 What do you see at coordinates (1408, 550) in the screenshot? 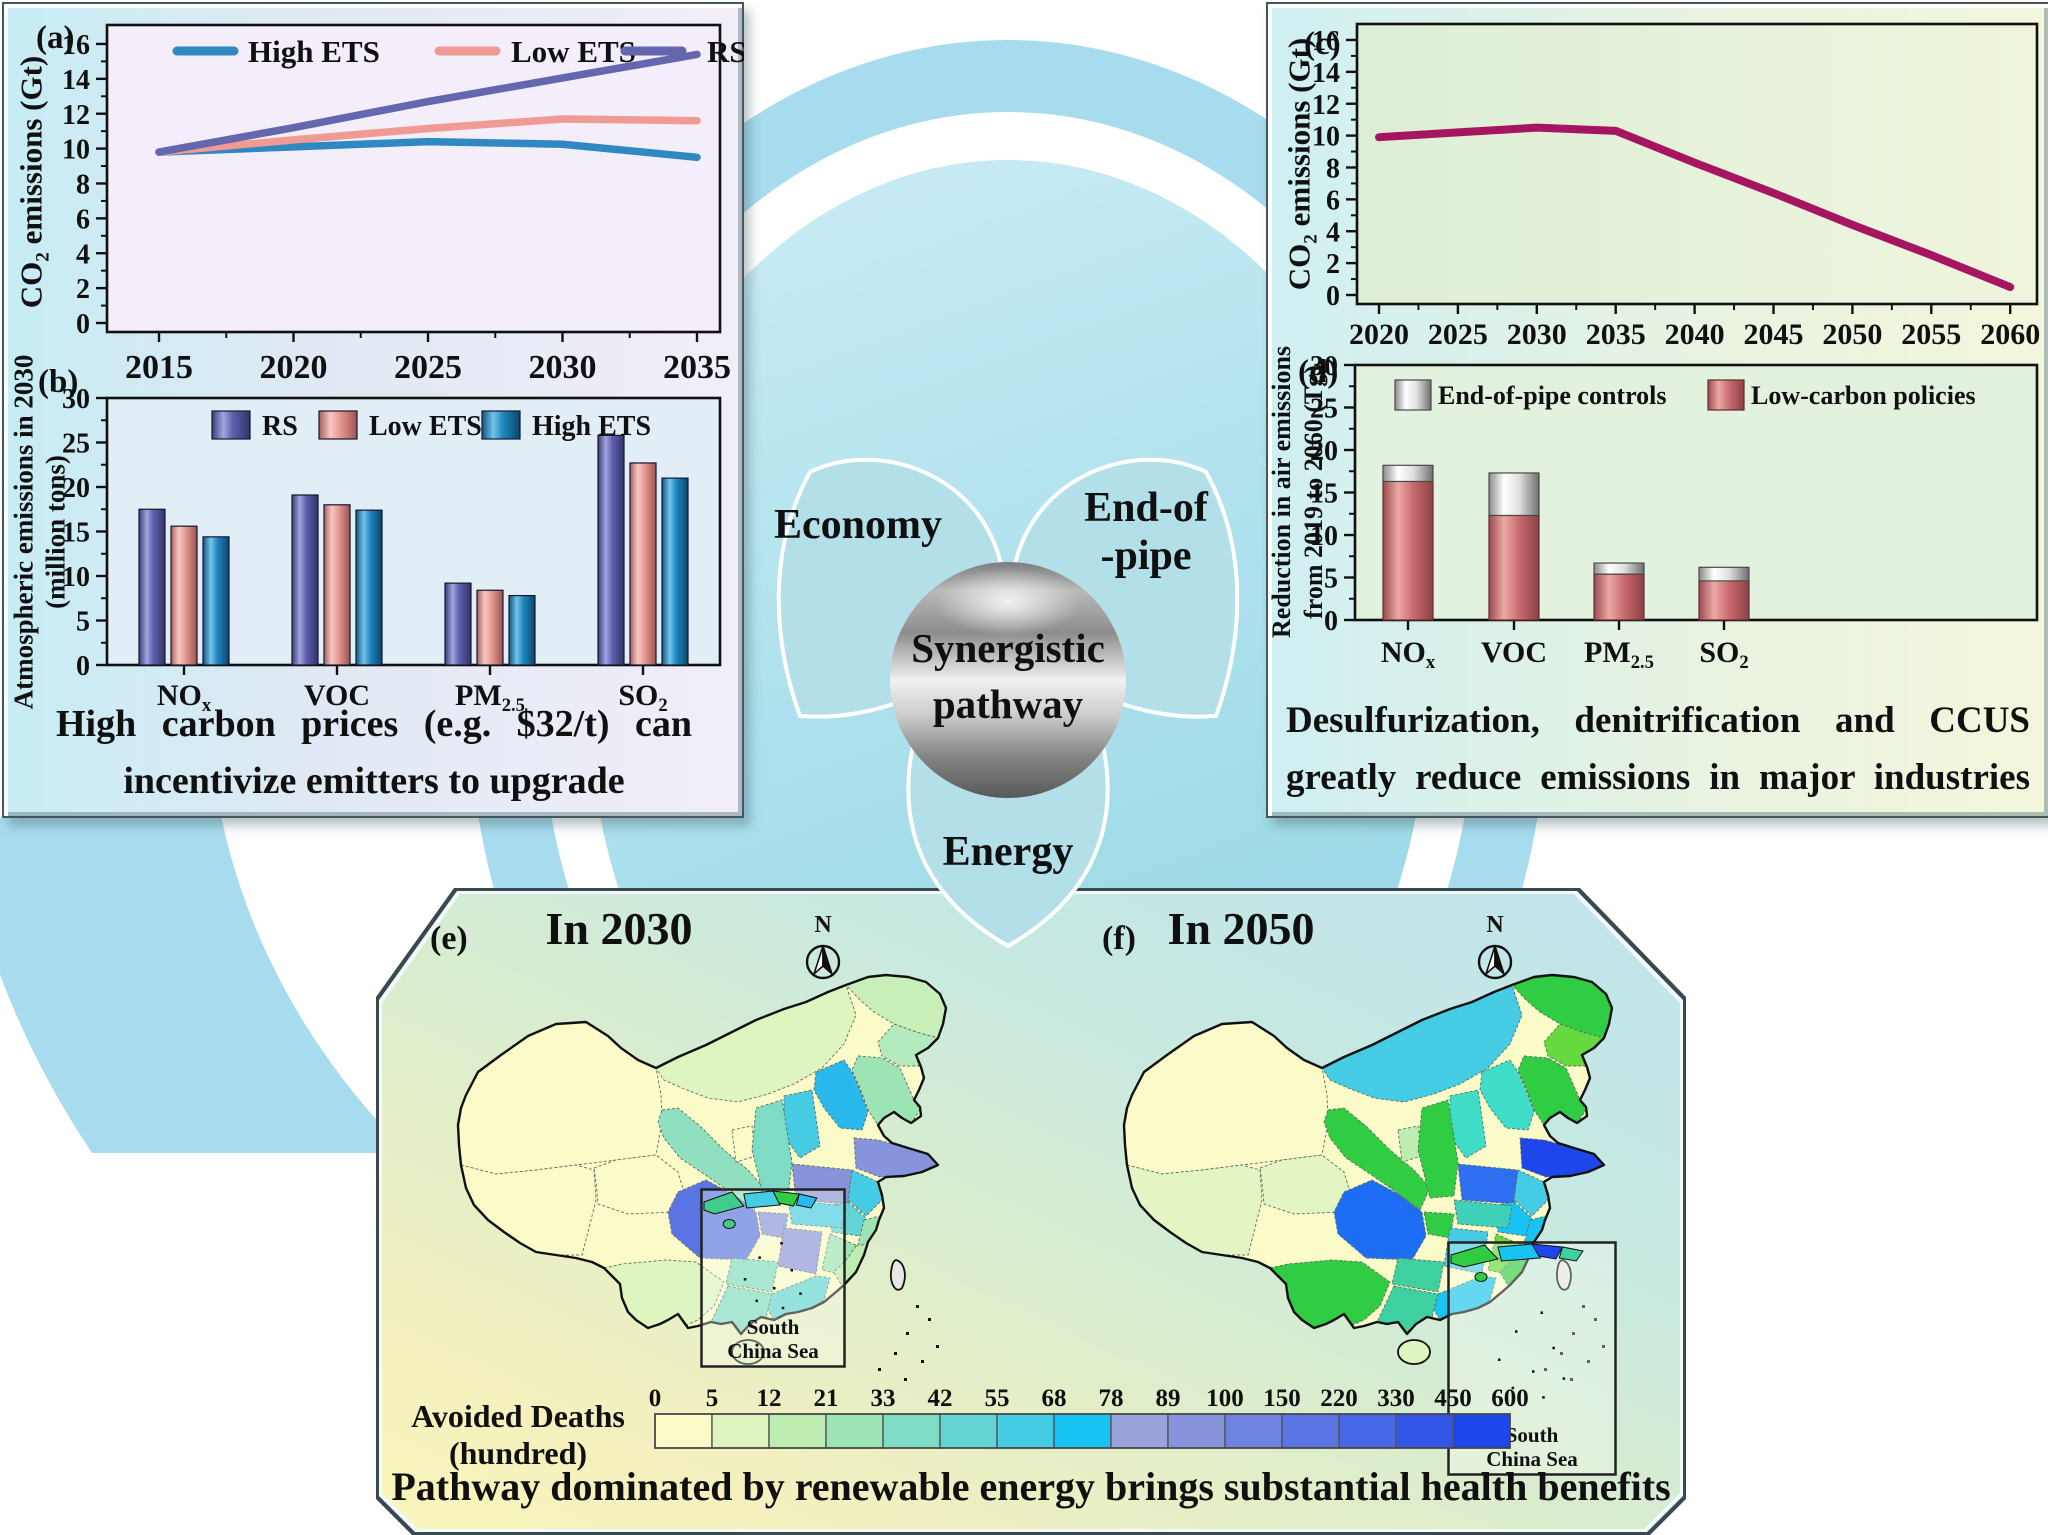
I see `bar-low-carbon` at bounding box center [1408, 550].